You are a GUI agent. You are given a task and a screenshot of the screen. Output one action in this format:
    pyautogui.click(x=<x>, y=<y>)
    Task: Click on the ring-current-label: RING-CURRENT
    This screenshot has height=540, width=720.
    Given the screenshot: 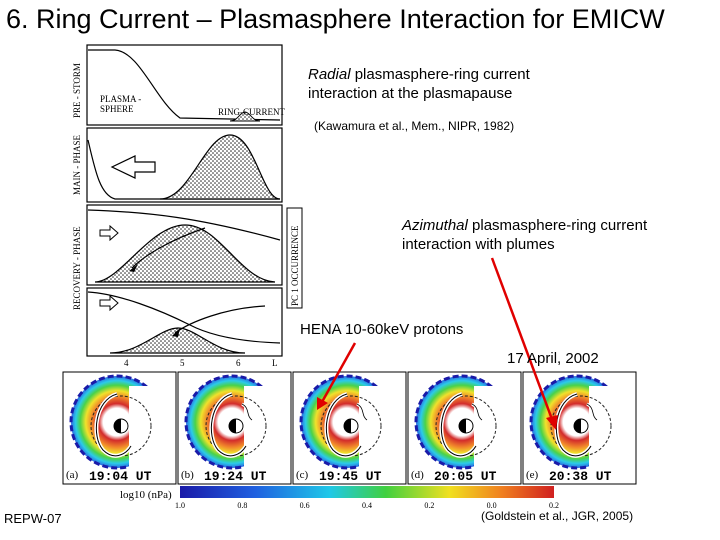 What is the action you would take?
    pyautogui.click(x=252, y=112)
    